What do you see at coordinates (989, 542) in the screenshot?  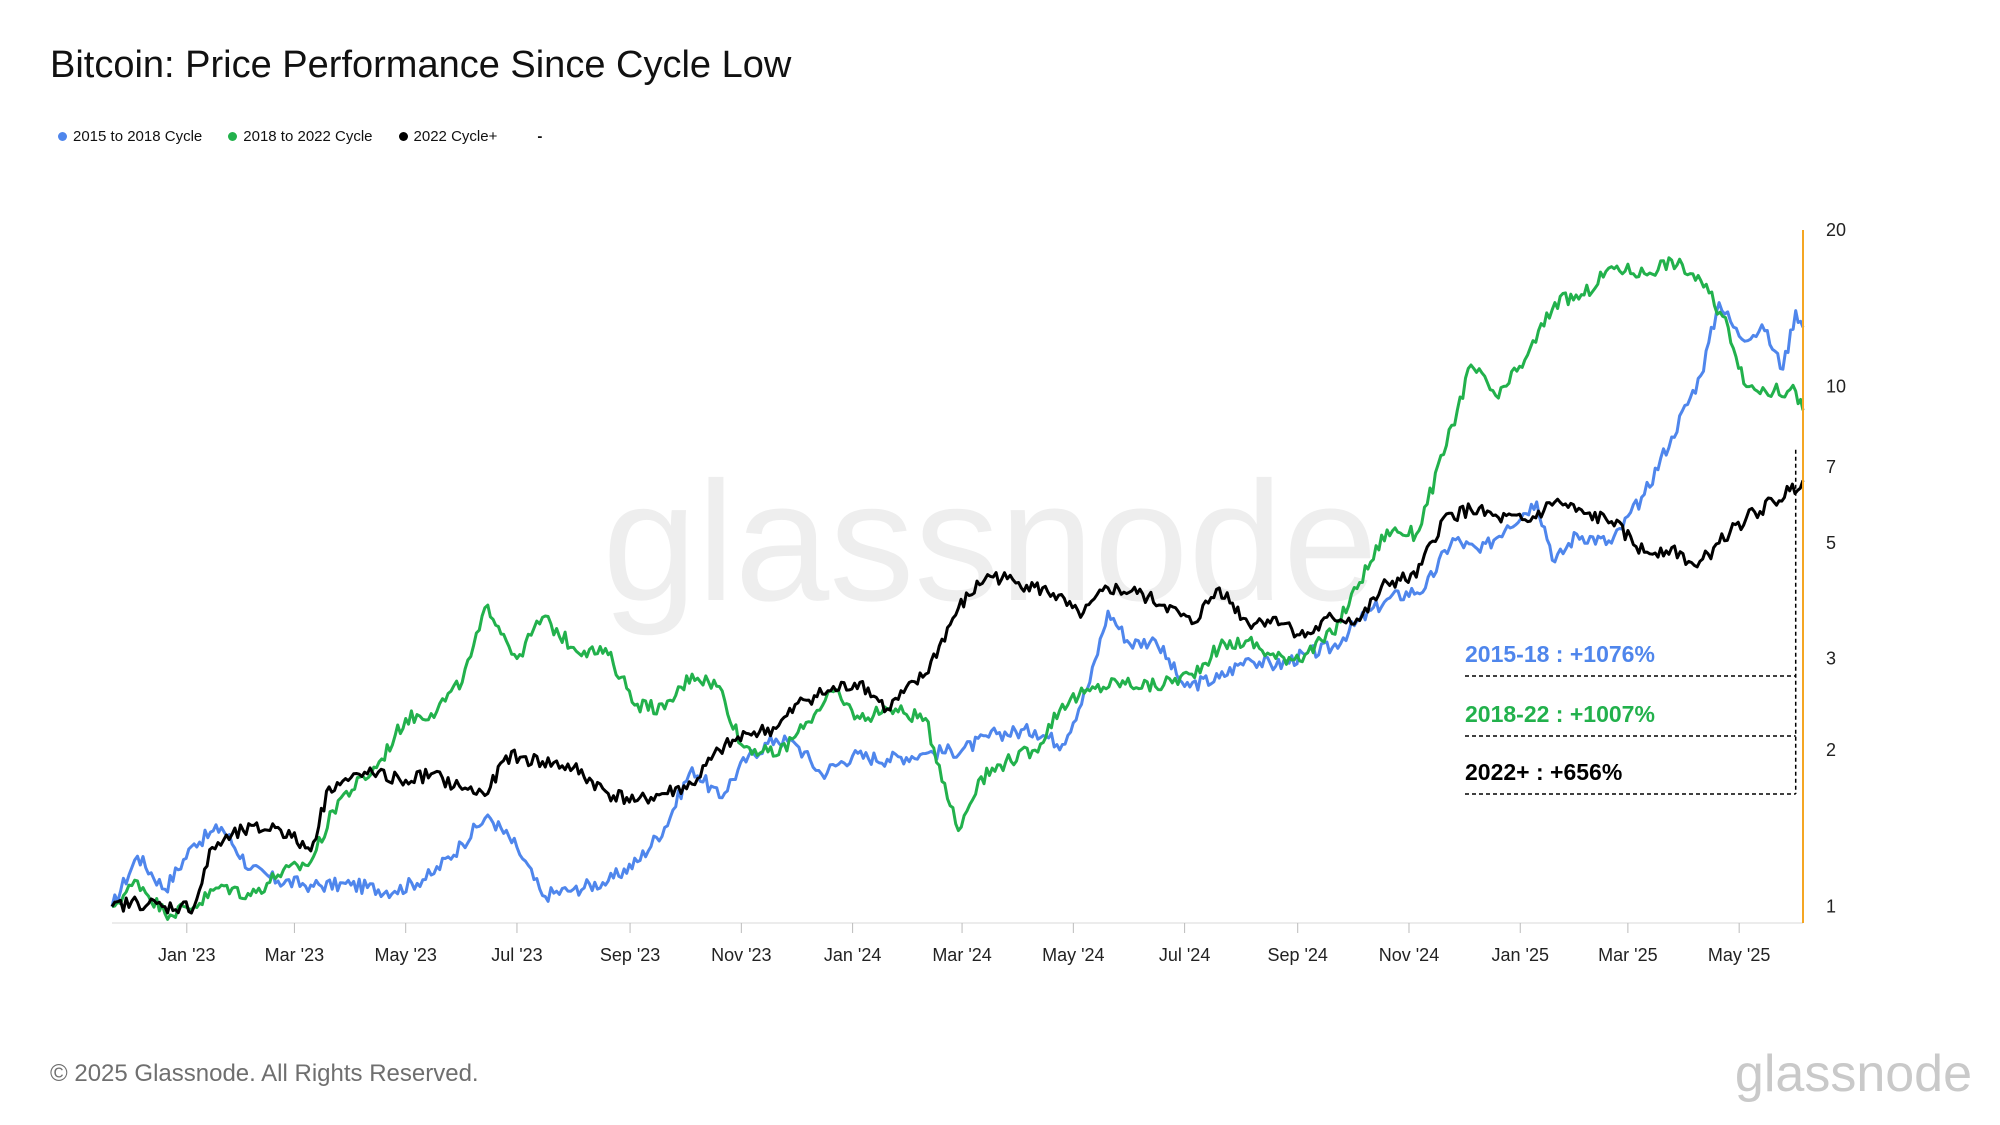 I see `watermark: glassnode` at bounding box center [989, 542].